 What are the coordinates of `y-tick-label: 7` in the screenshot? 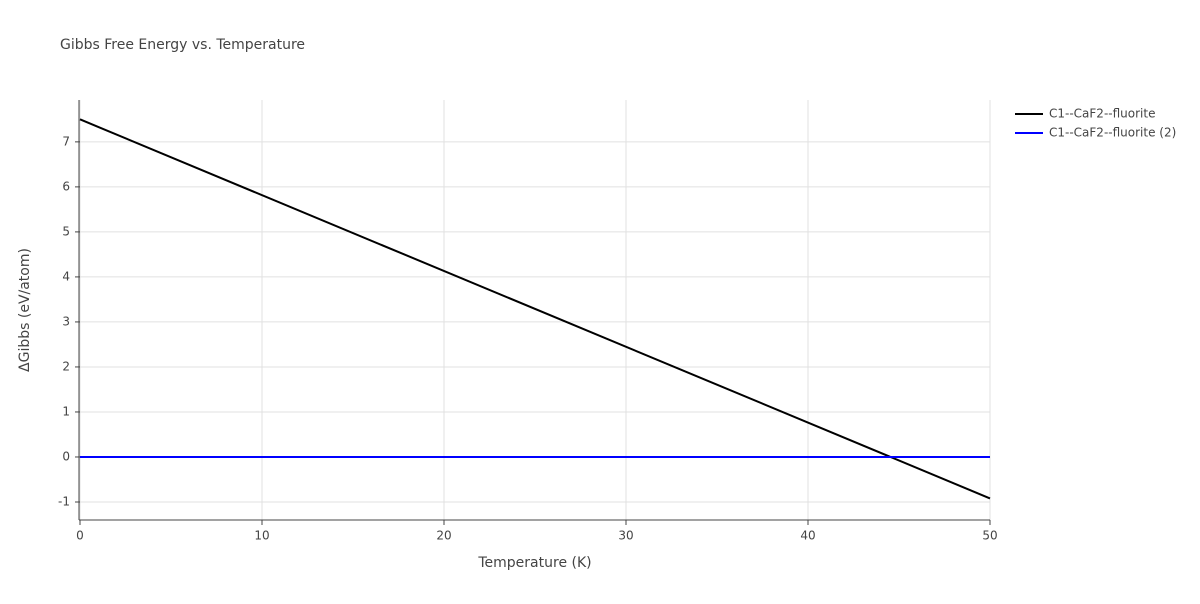 It's located at (66, 141).